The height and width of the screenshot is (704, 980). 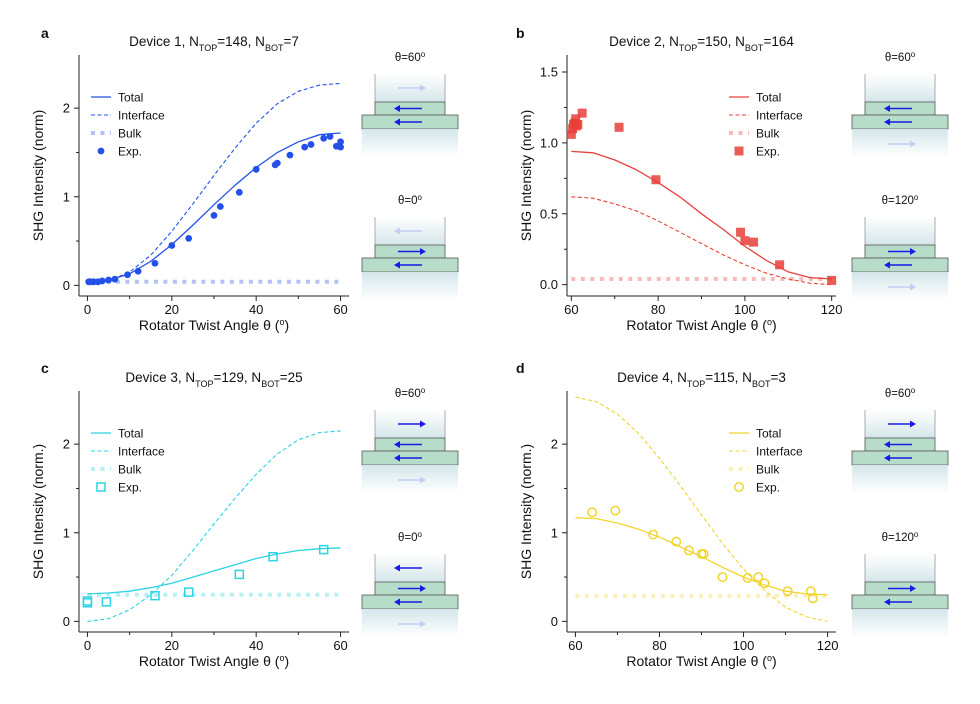 What do you see at coordinates (66, 196) in the screenshot?
I see `y-tick-label: 1` at bounding box center [66, 196].